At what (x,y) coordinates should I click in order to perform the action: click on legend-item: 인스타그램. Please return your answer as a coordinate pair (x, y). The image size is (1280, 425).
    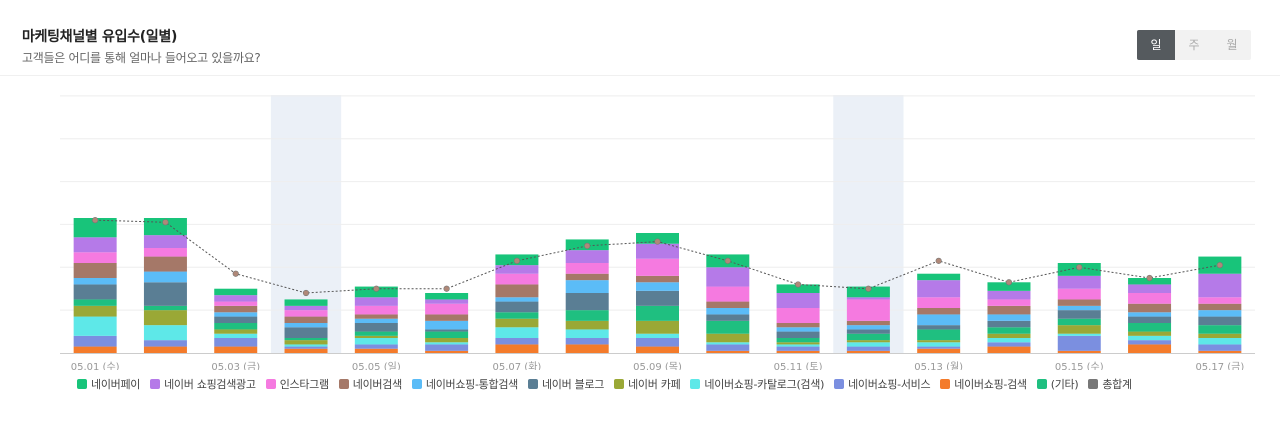
    Looking at the image, I should click on (297, 384).